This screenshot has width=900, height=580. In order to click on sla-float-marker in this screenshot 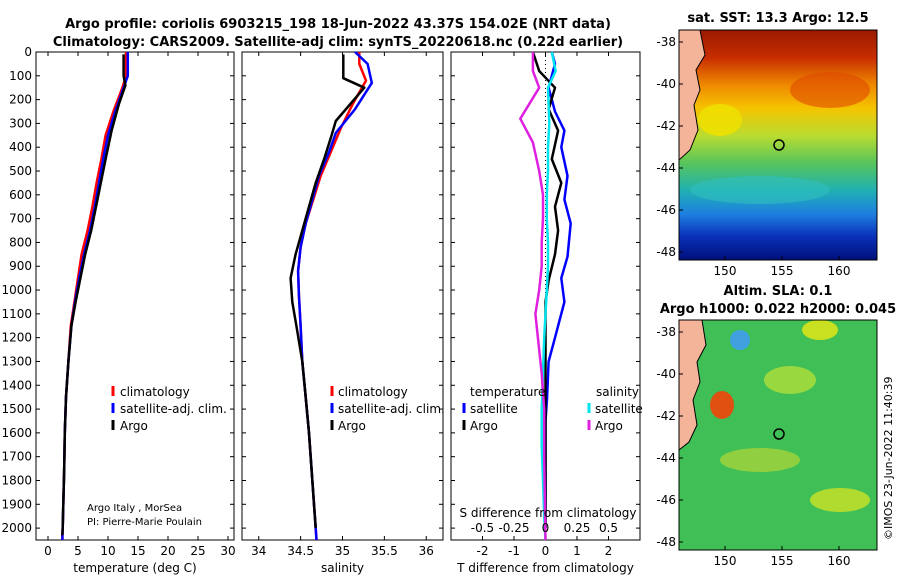, I will do `click(779, 434)`.